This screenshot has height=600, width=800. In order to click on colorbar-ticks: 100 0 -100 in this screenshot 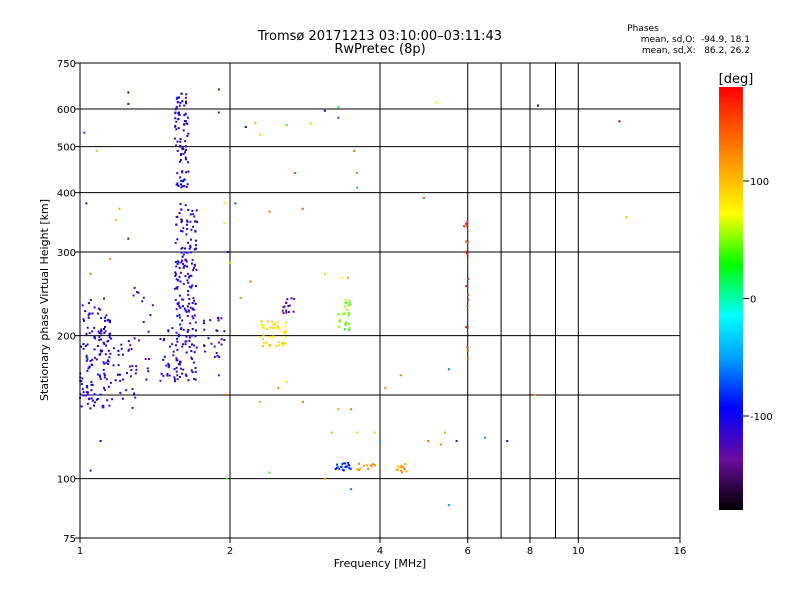, I will do `click(758, 300)`.